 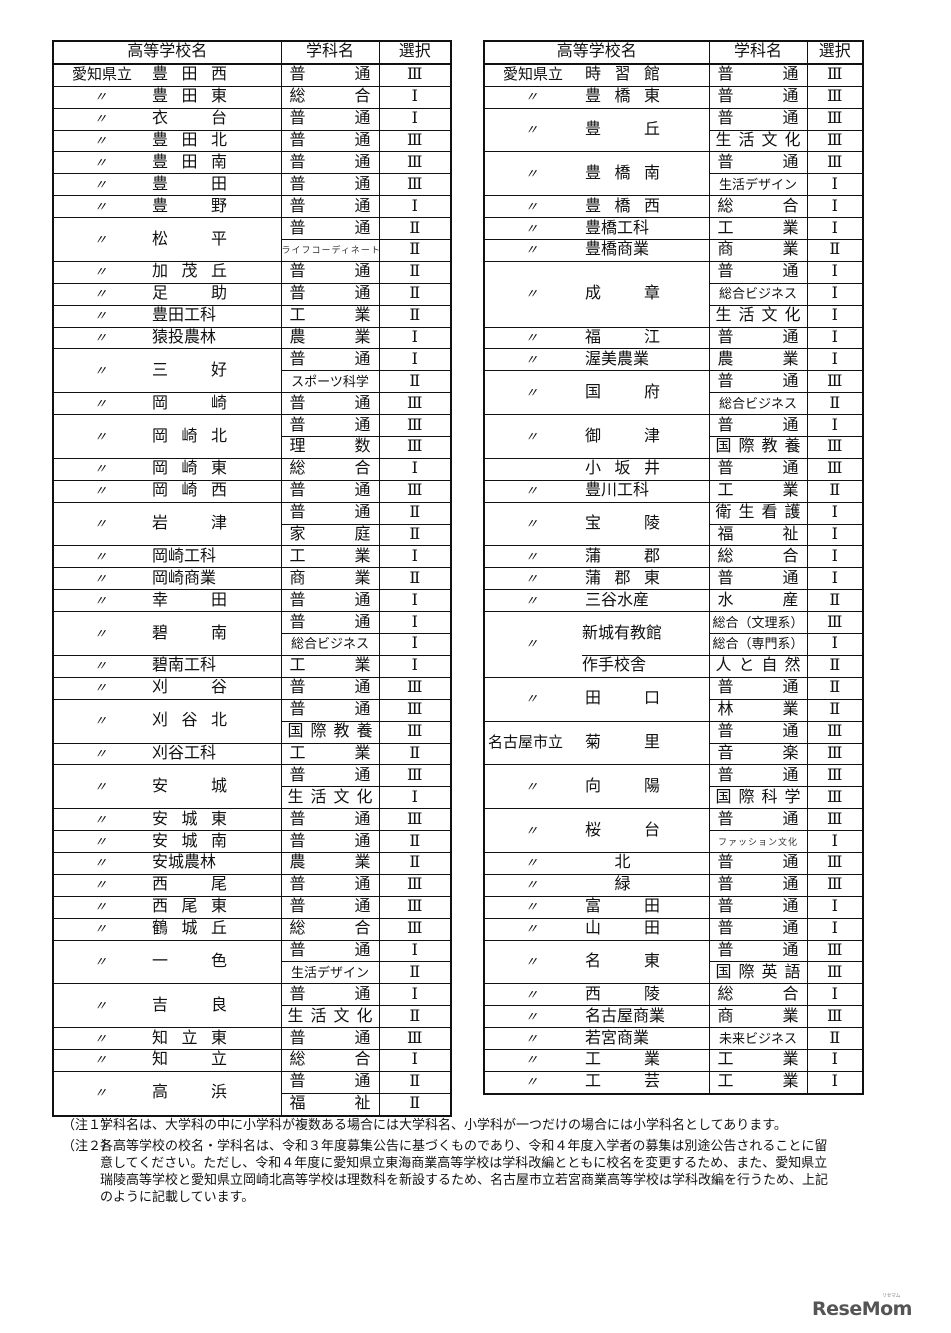 What do you see at coordinates (617, 359) in the screenshot?
I see `school-name: 渥美農業` at bounding box center [617, 359].